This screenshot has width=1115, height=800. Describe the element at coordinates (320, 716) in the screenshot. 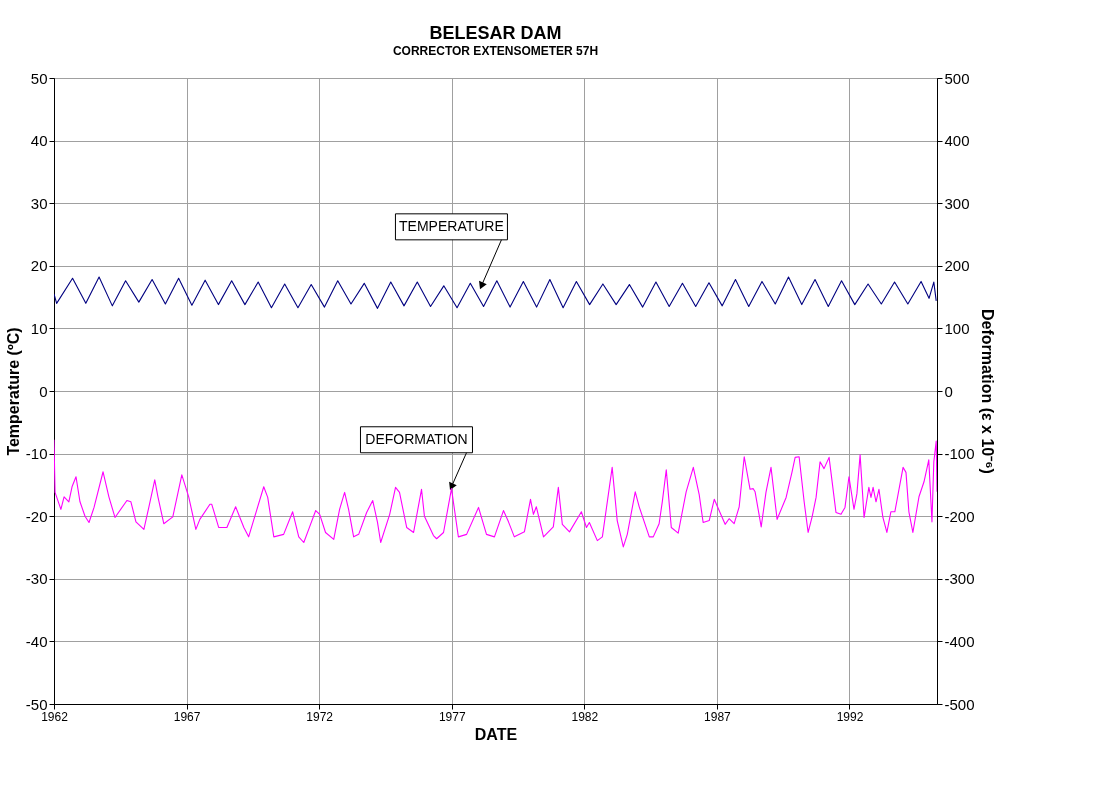

I see `x-tick-label: 1972` at that location.